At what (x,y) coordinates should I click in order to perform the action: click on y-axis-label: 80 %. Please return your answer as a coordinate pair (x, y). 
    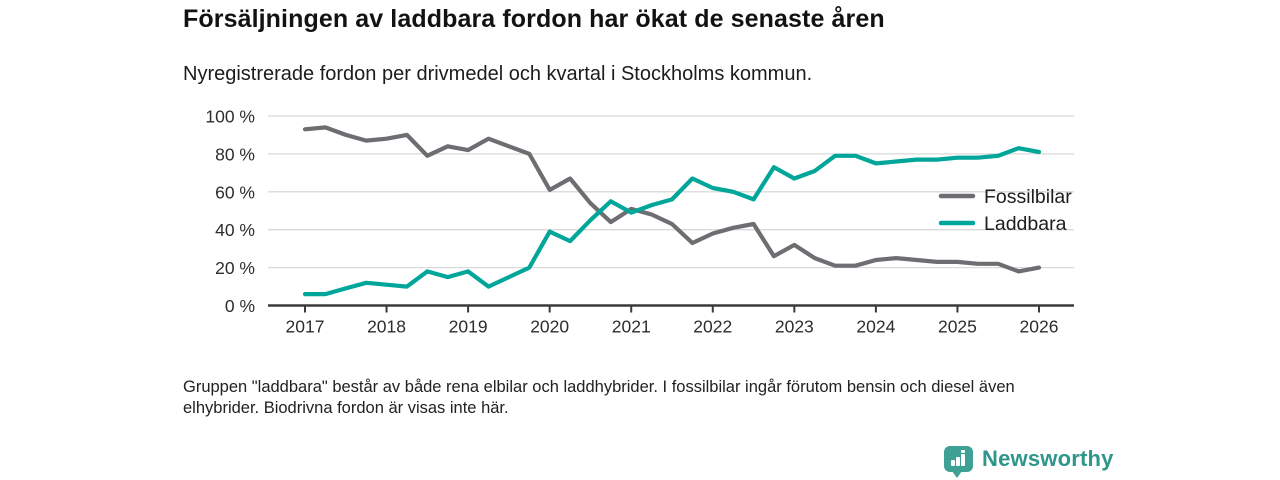
    Looking at the image, I should click on (235, 154).